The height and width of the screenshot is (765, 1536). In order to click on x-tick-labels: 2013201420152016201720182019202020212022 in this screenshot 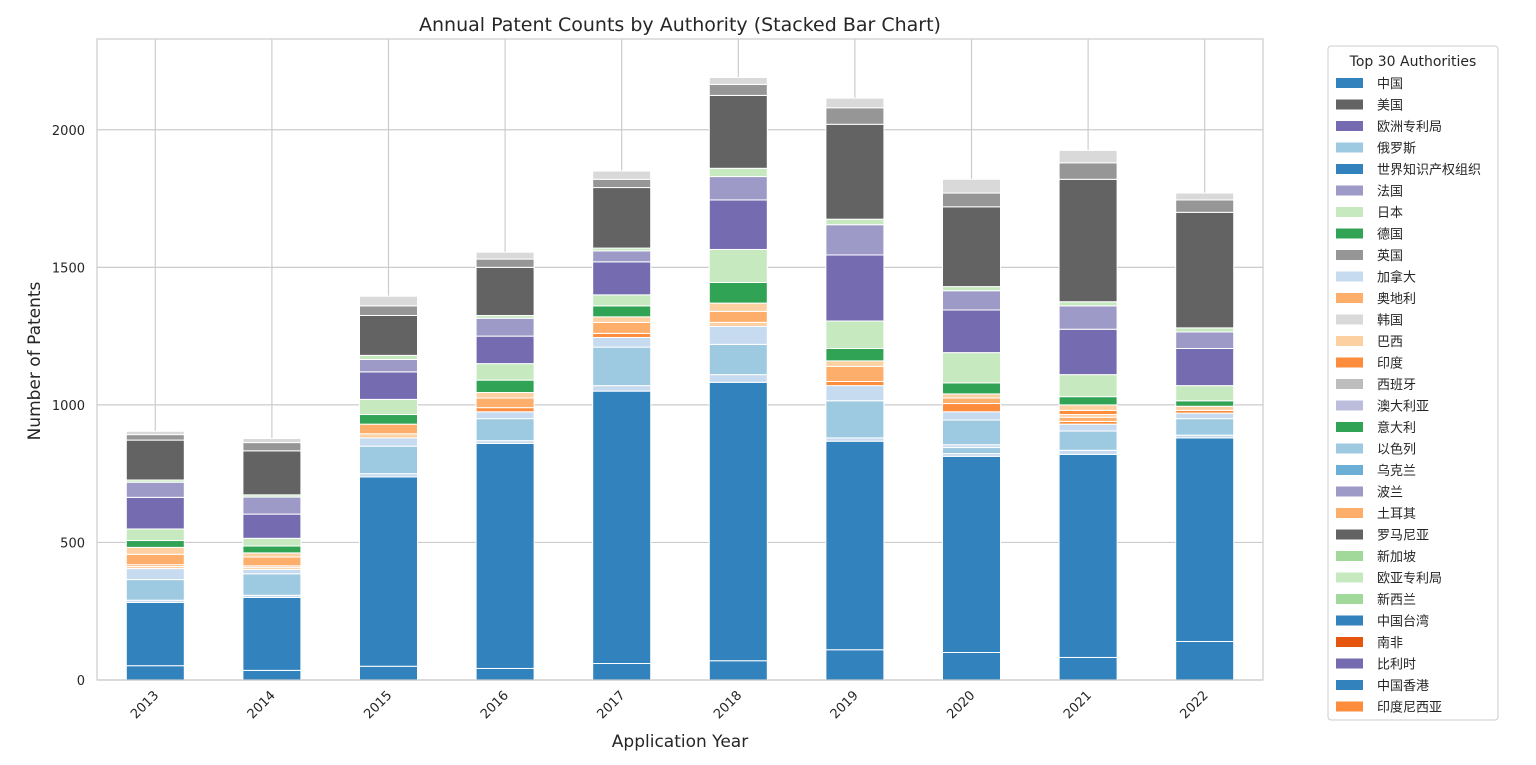, I will do `click(669, 705)`.